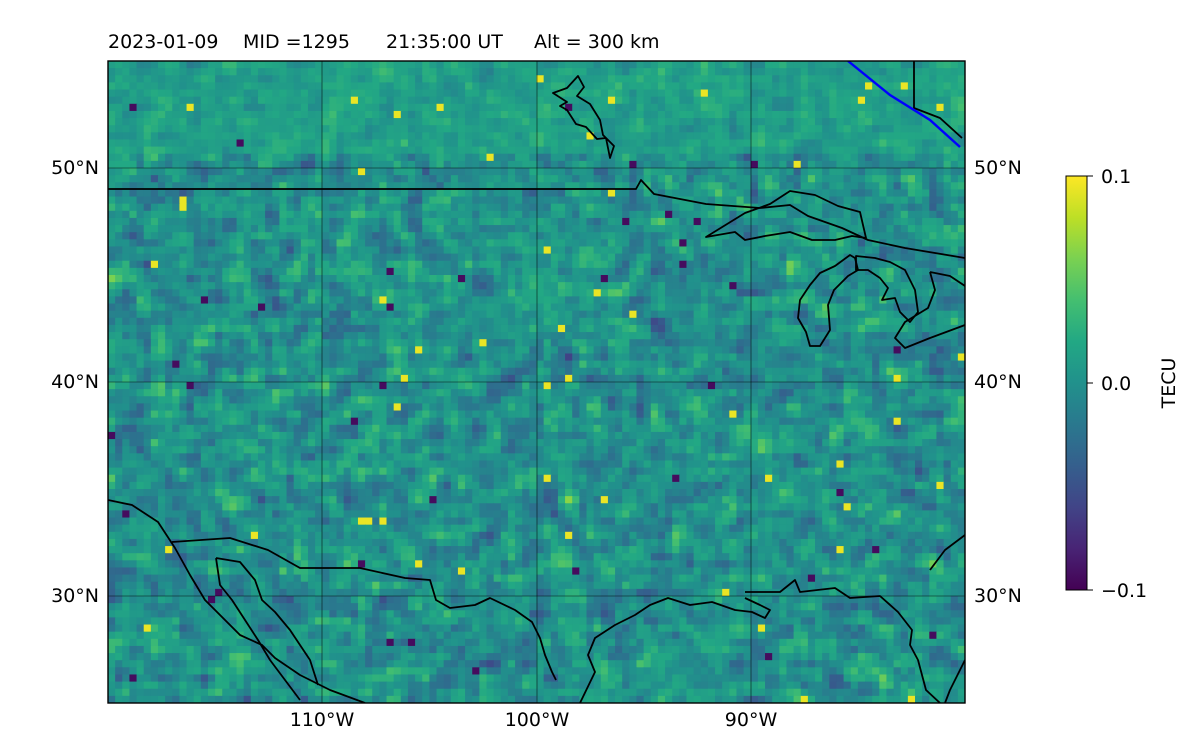 Image resolution: width=1200 pixels, height=750 pixels. What do you see at coordinates (1116, 177) in the screenshot?
I see `colorbar-tick-label-max: 0.1` at bounding box center [1116, 177].